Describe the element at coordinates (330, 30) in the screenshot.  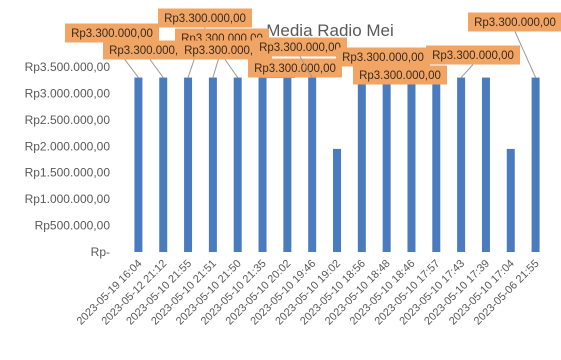
I see `chart-title: Media Radio Mei` at that location.